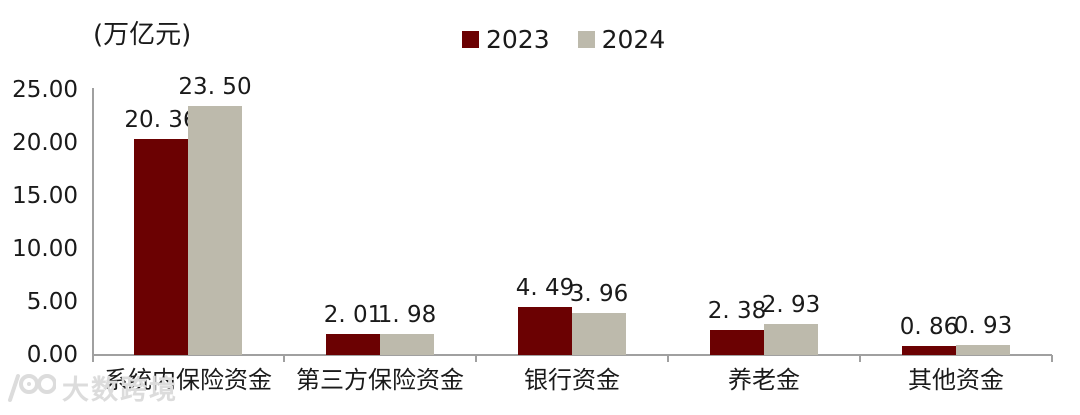 Image resolution: width=1080 pixels, height=415 pixels. I want to click on data-label-2024-1: 1. 98, so click(407, 315).